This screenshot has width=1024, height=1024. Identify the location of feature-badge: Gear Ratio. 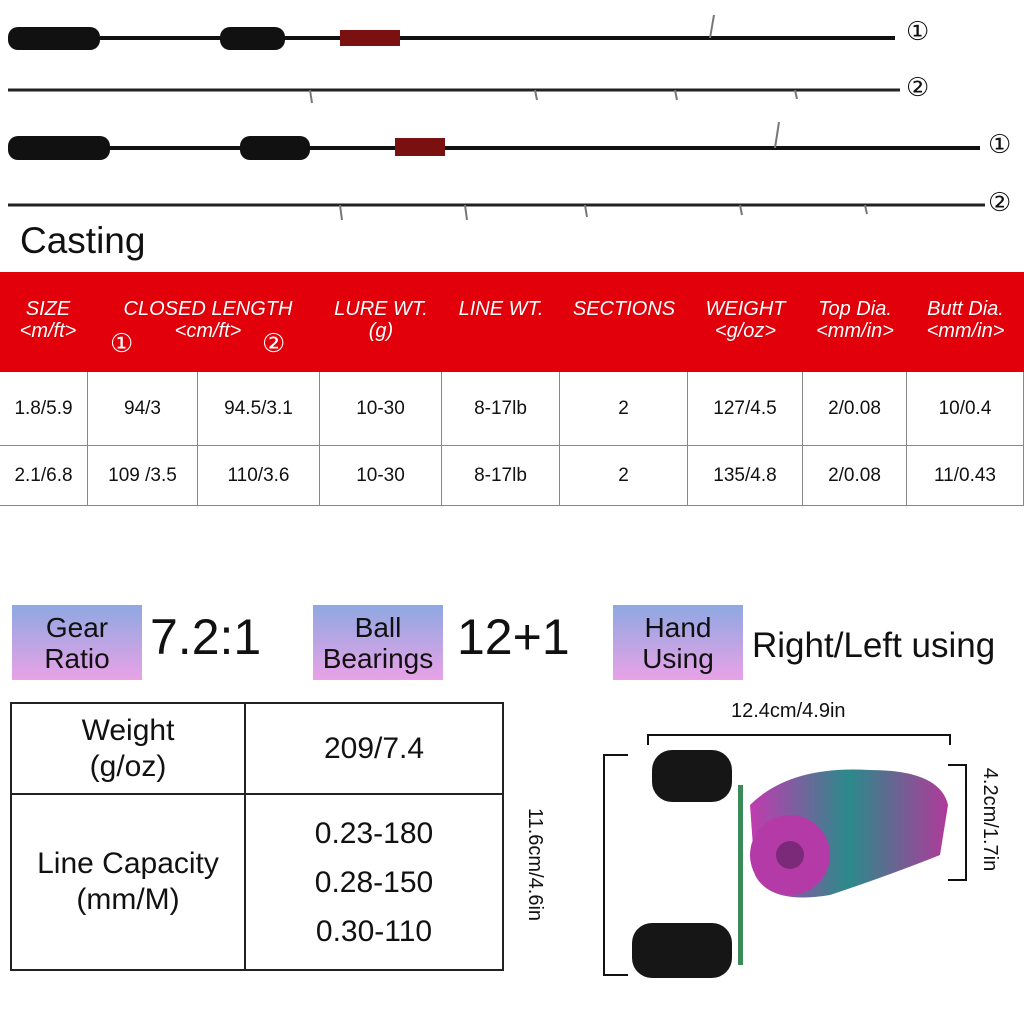
(77, 642).